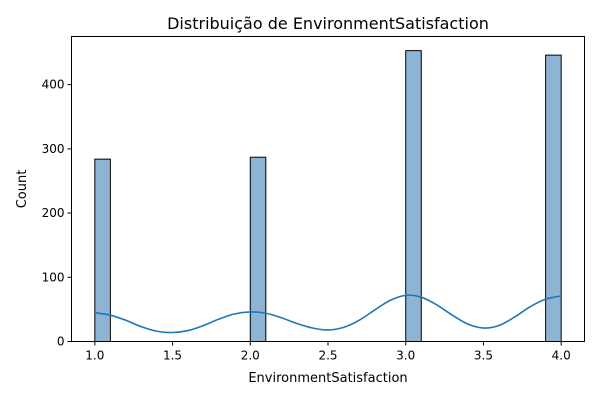 Image resolution: width=600 pixels, height=400 pixels. I want to click on x-tick-label: 1.5, so click(172, 356).